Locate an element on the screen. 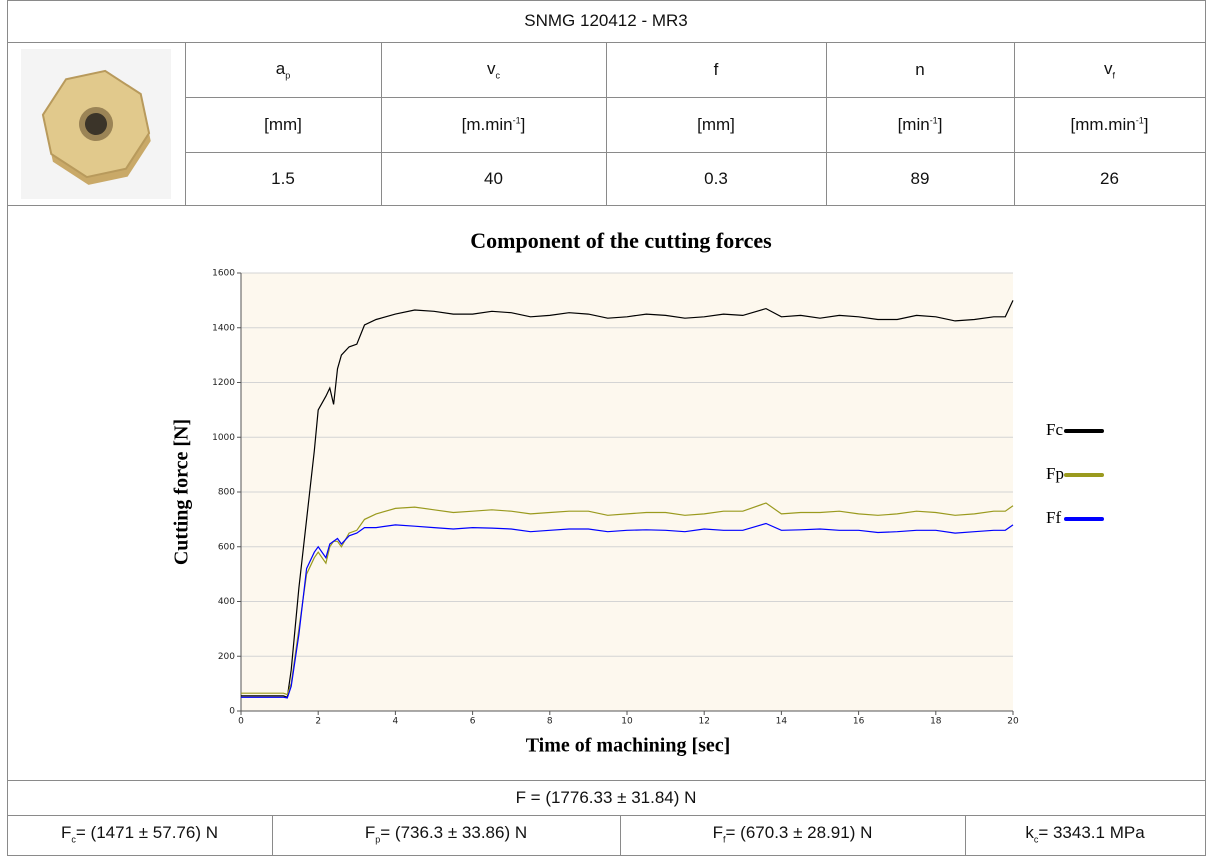 This screenshot has height=856, width=1212. result: Ff= (670.3 ± 28.91) N is located at coordinates (793, 833).